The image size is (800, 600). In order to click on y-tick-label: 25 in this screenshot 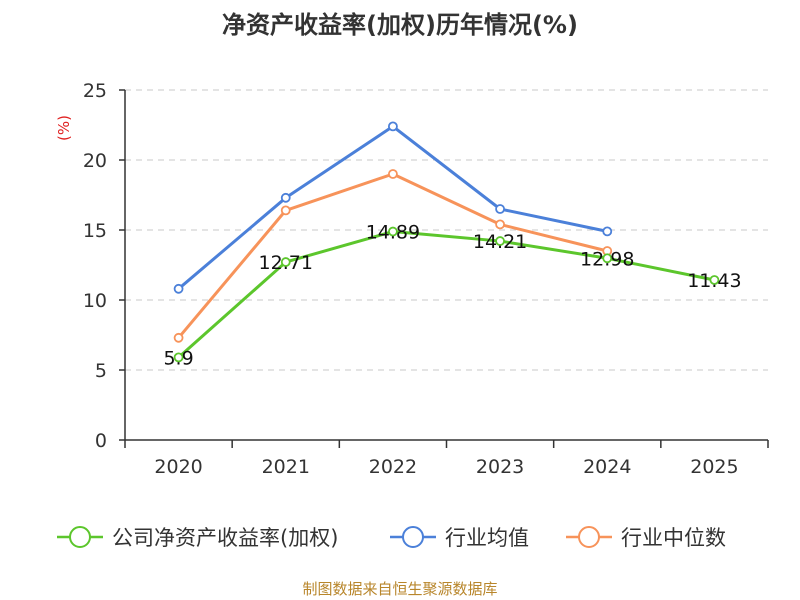, I will do `click(95, 91)`.